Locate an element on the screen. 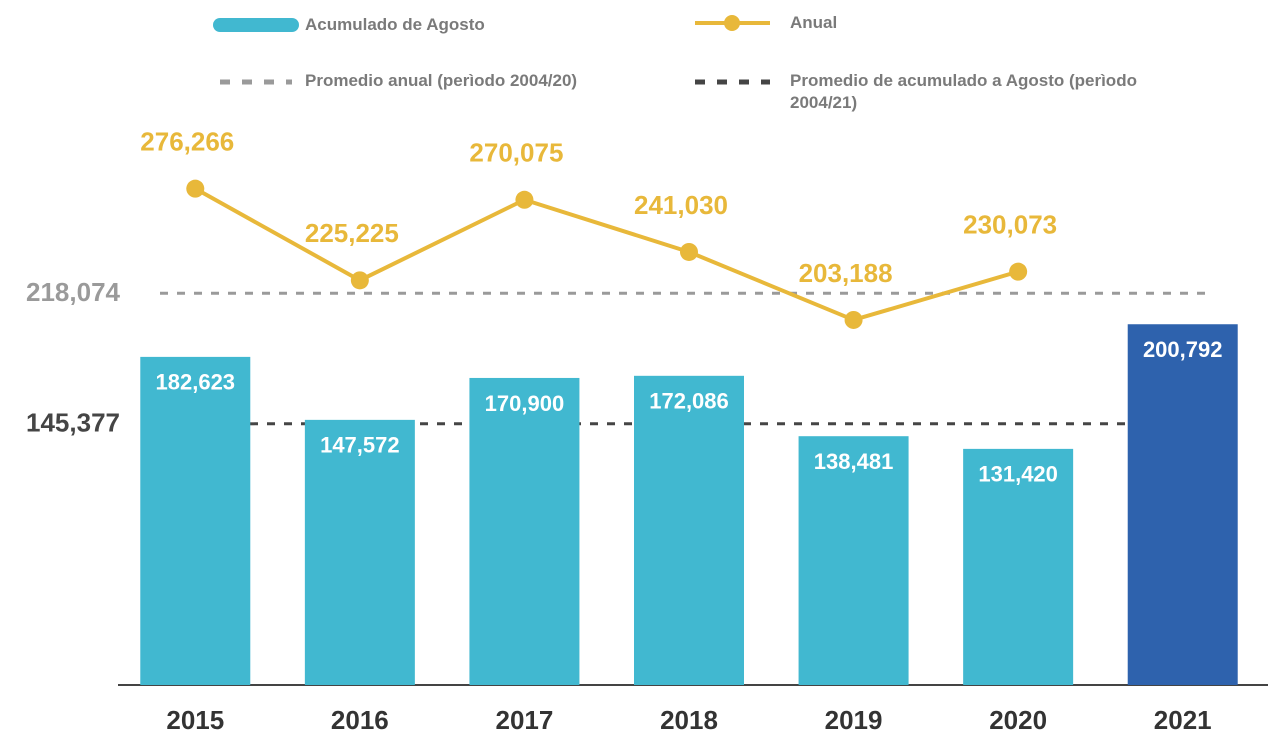  reference-label: 145,377 is located at coordinates (73, 423).